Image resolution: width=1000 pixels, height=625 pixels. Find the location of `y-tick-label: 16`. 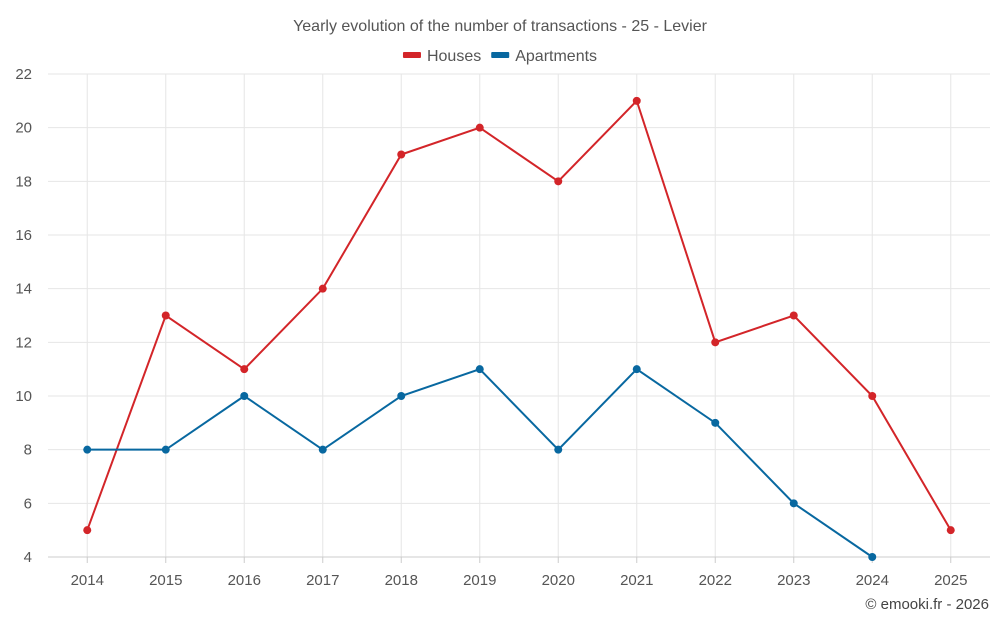

y-tick-label: 16 is located at coordinates (23, 235).